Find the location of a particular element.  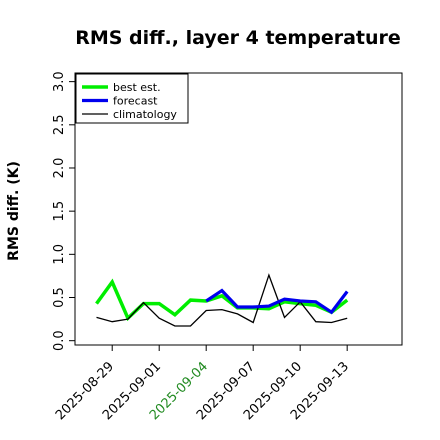

y-axis-label: RMS diff. (K) is located at coordinates (14, 211).